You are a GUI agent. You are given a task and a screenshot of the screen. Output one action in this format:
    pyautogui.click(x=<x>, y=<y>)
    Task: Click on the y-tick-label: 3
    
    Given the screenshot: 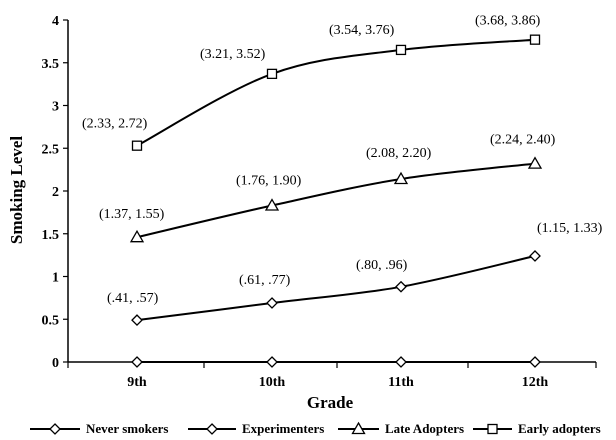 What is the action you would take?
    pyautogui.click(x=55, y=107)
    